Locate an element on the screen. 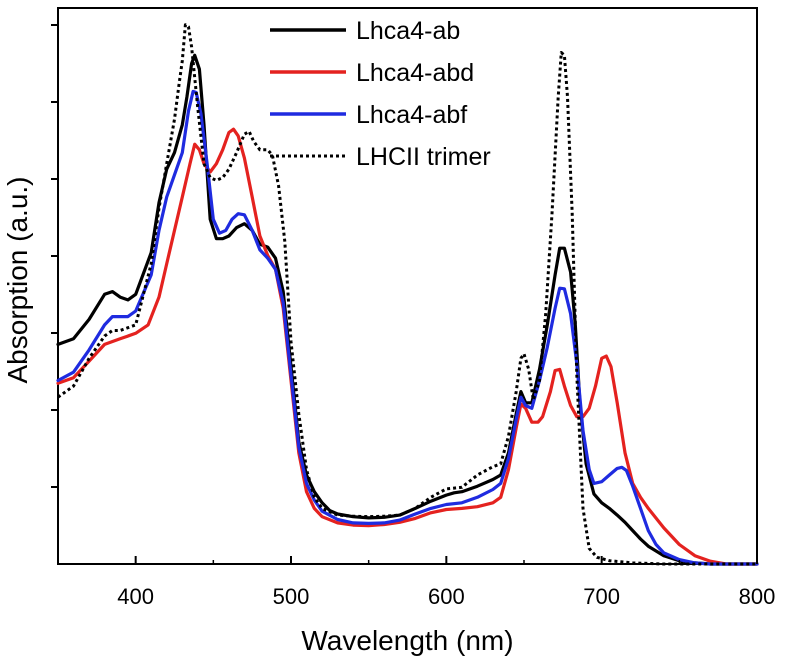  legend-label-lhca4-abf: Lhca4-abf is located at coordinates (411, 115).